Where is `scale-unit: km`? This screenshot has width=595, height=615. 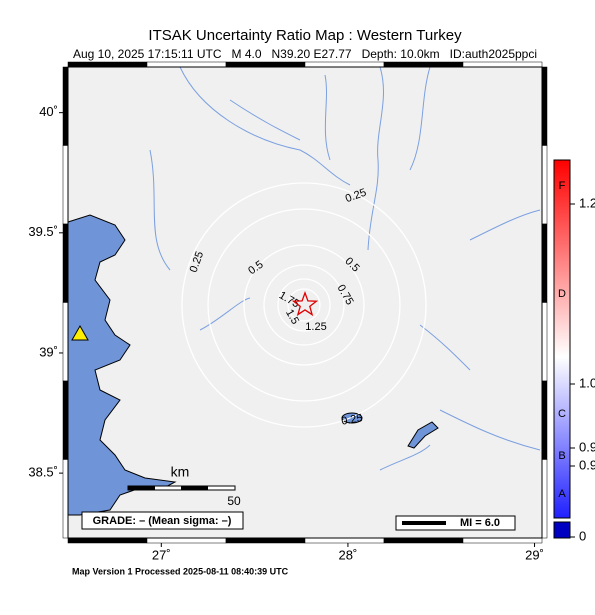
scale-unit: km is located at coordinates (180, 472).